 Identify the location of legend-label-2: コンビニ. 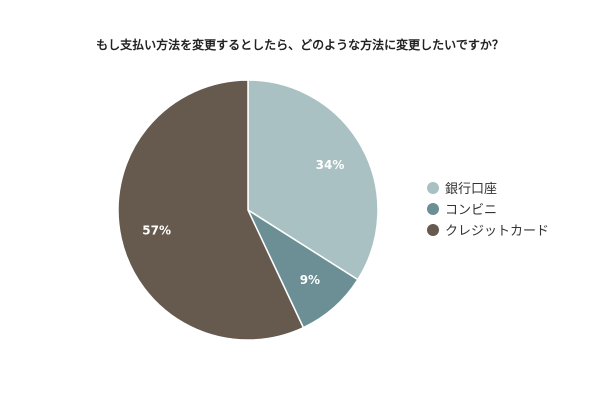
(471, 210).